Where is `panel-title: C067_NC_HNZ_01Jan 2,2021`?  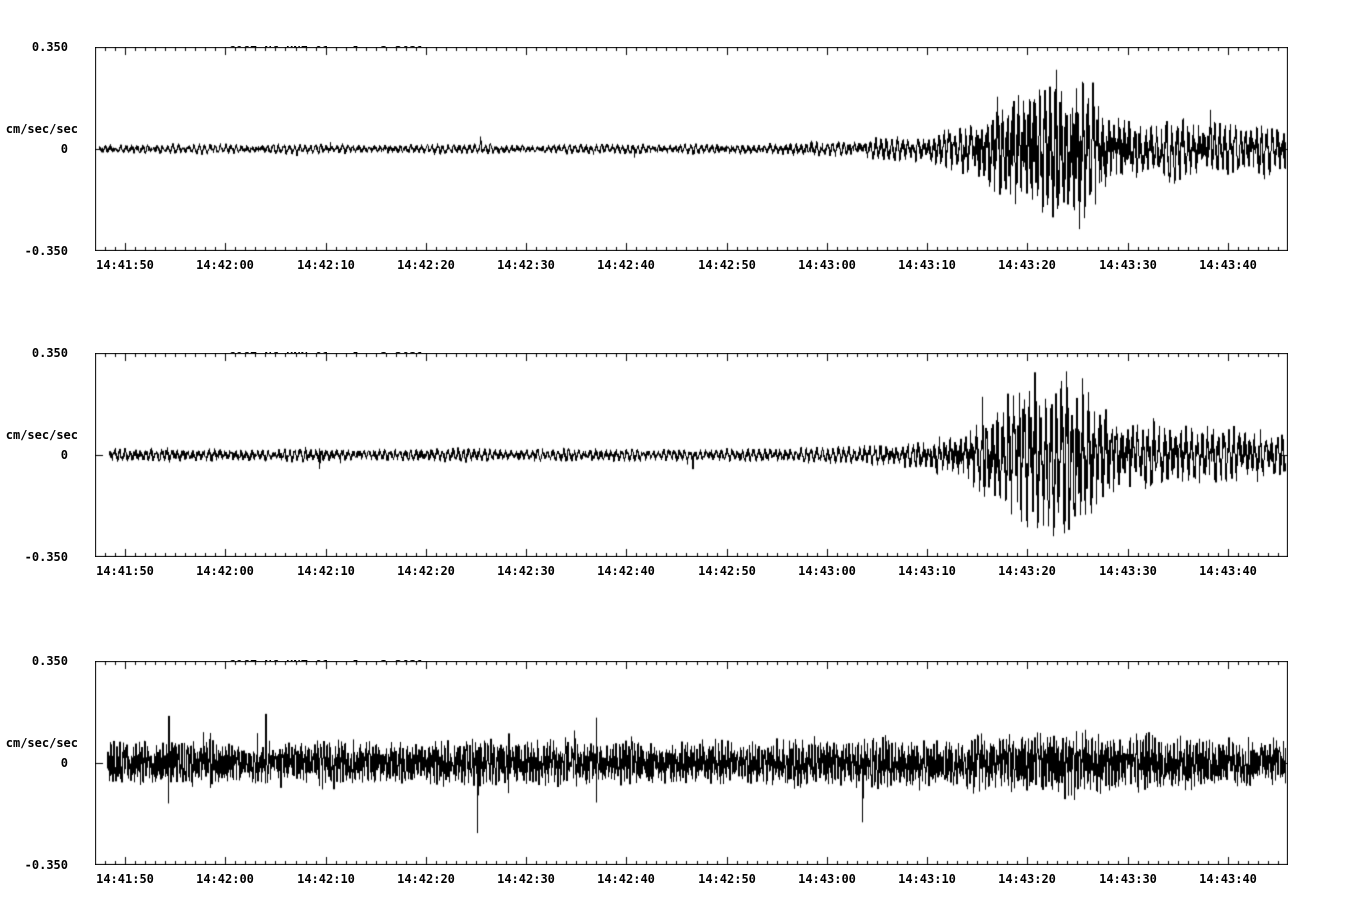 panel-title: C067_NC_HNZ_01Jan 2,2021 is located at coordinates (304, 658).